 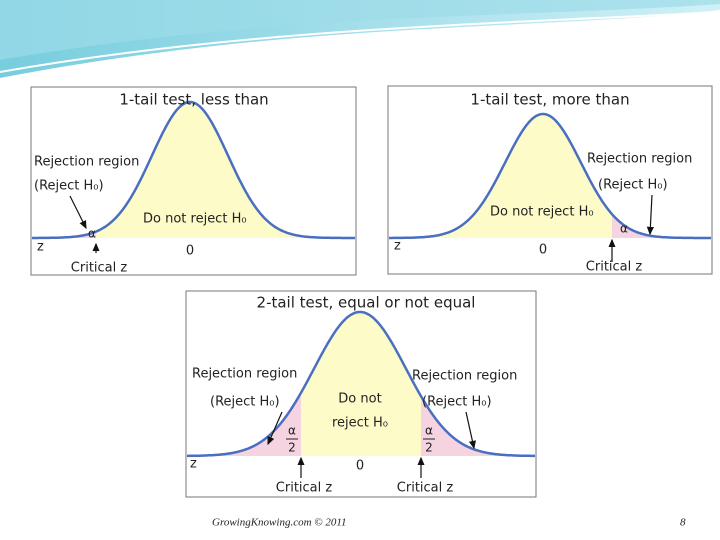 I want to click on accept-label: reject H₀, so click(x=360, y=423).